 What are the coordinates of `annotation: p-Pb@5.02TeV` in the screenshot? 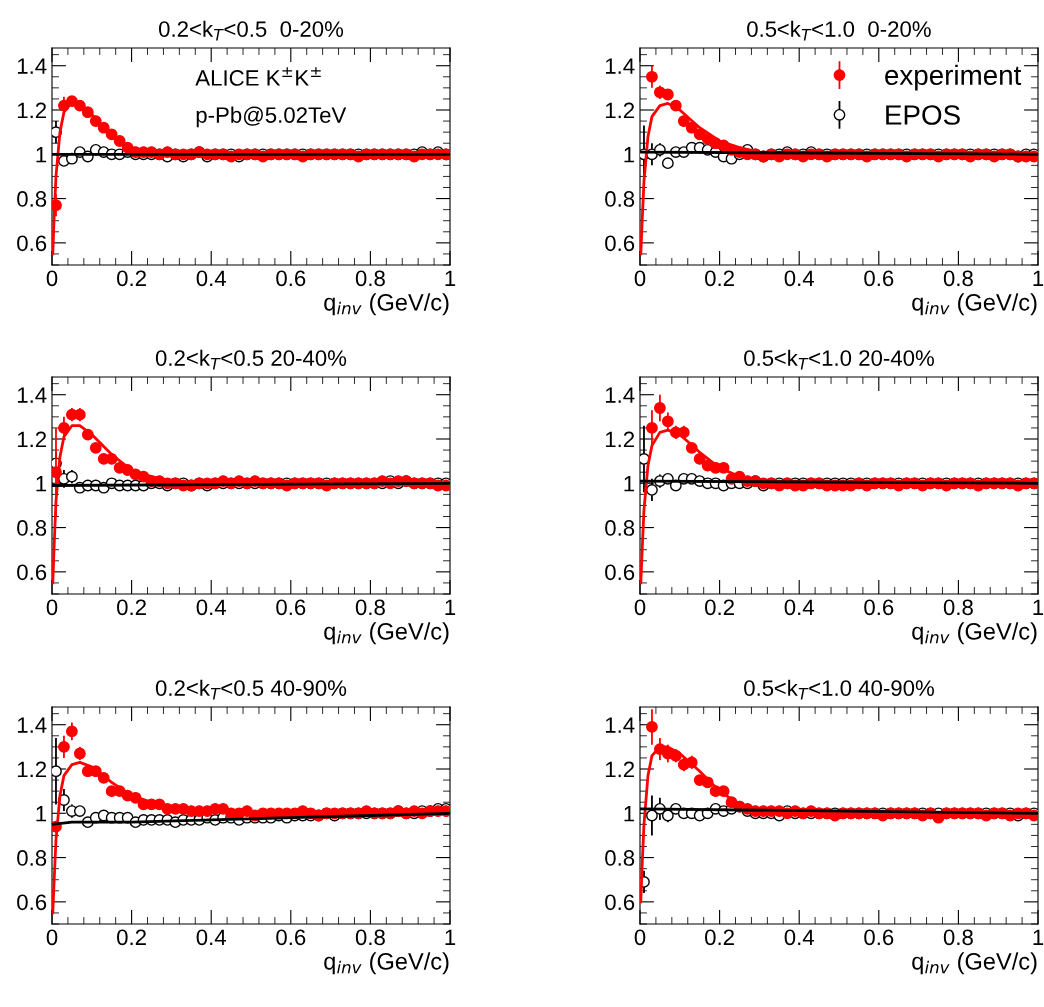 It's located at (271, 117).